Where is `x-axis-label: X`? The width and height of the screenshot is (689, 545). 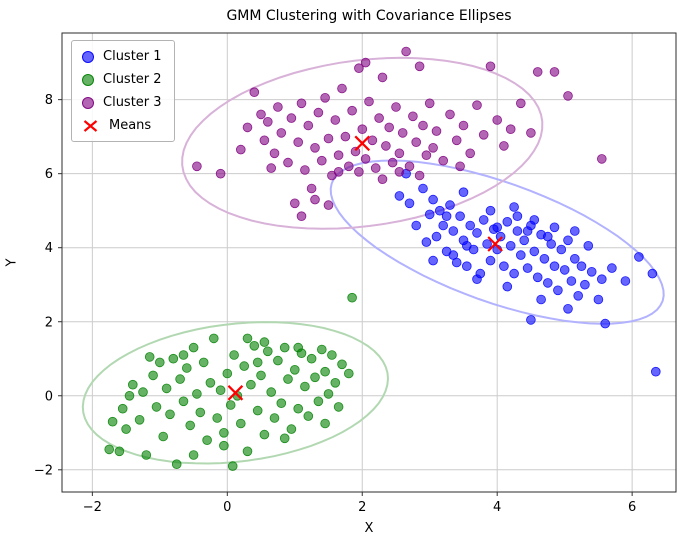
x-axis-label: X is located at coordinates (369, 528).